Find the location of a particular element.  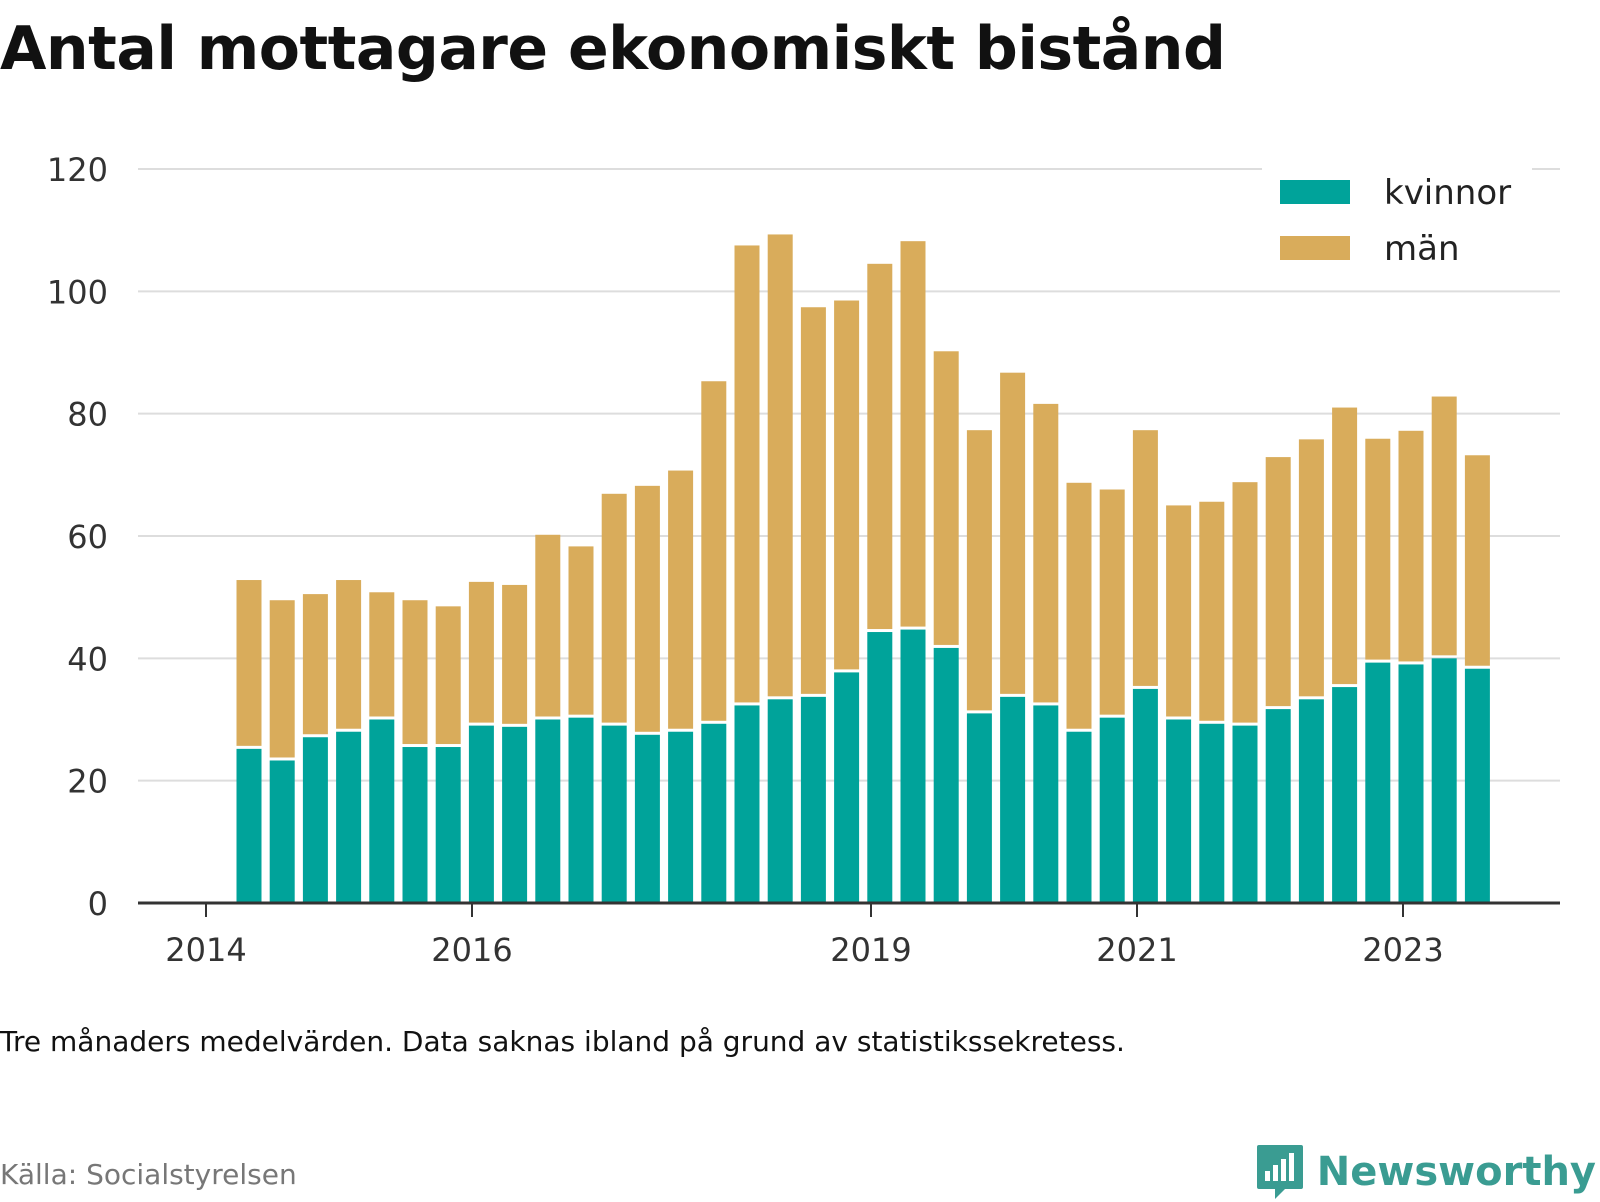

bar-kvinnor-2016-Q1 is located at coordinates (481, 814).